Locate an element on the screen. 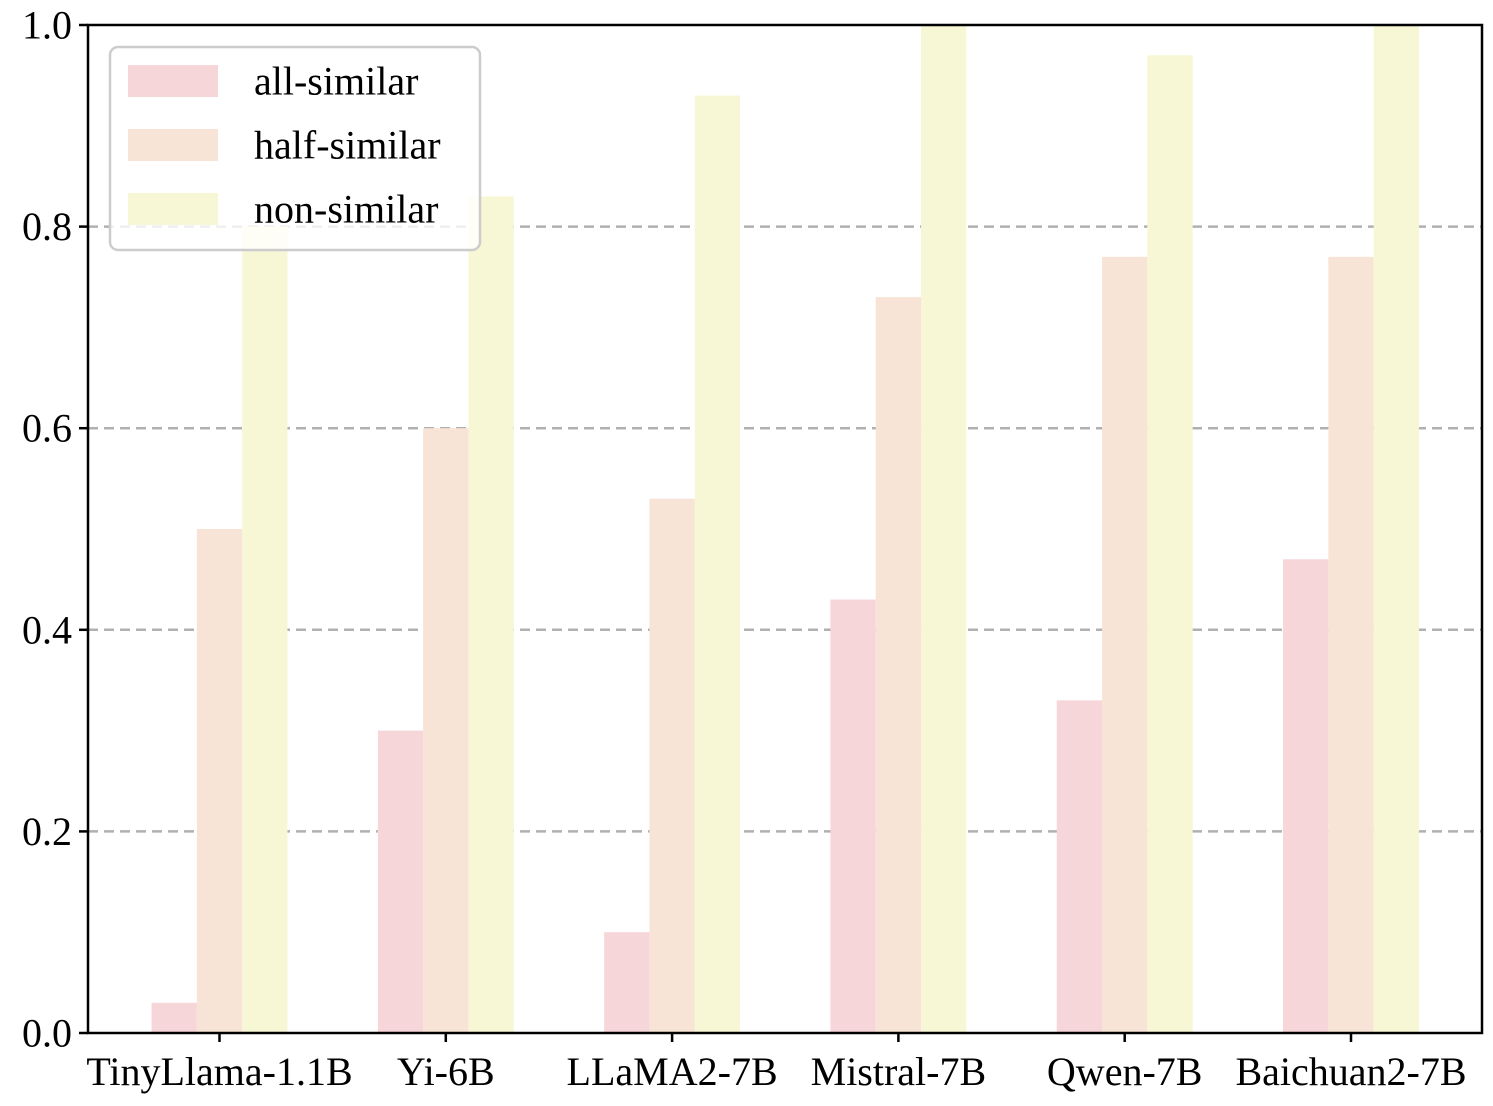  y-tick-label: 0.0 is located at coordinates (47, 1033).